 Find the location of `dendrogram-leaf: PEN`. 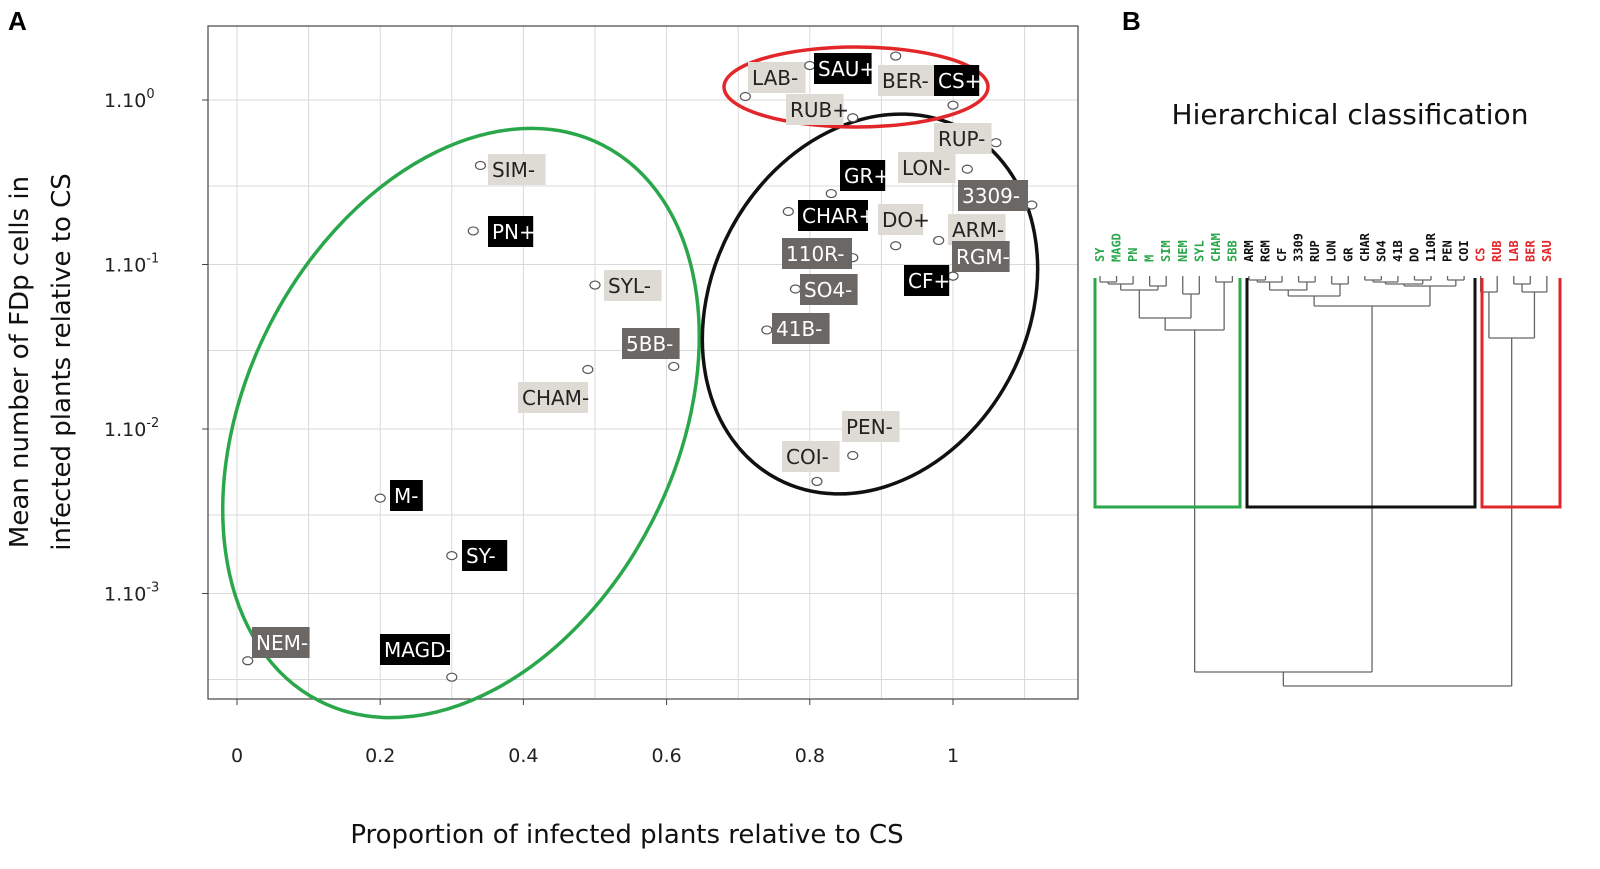

dendrogram-leaf: PEN is located at coordinates (1448, 251).